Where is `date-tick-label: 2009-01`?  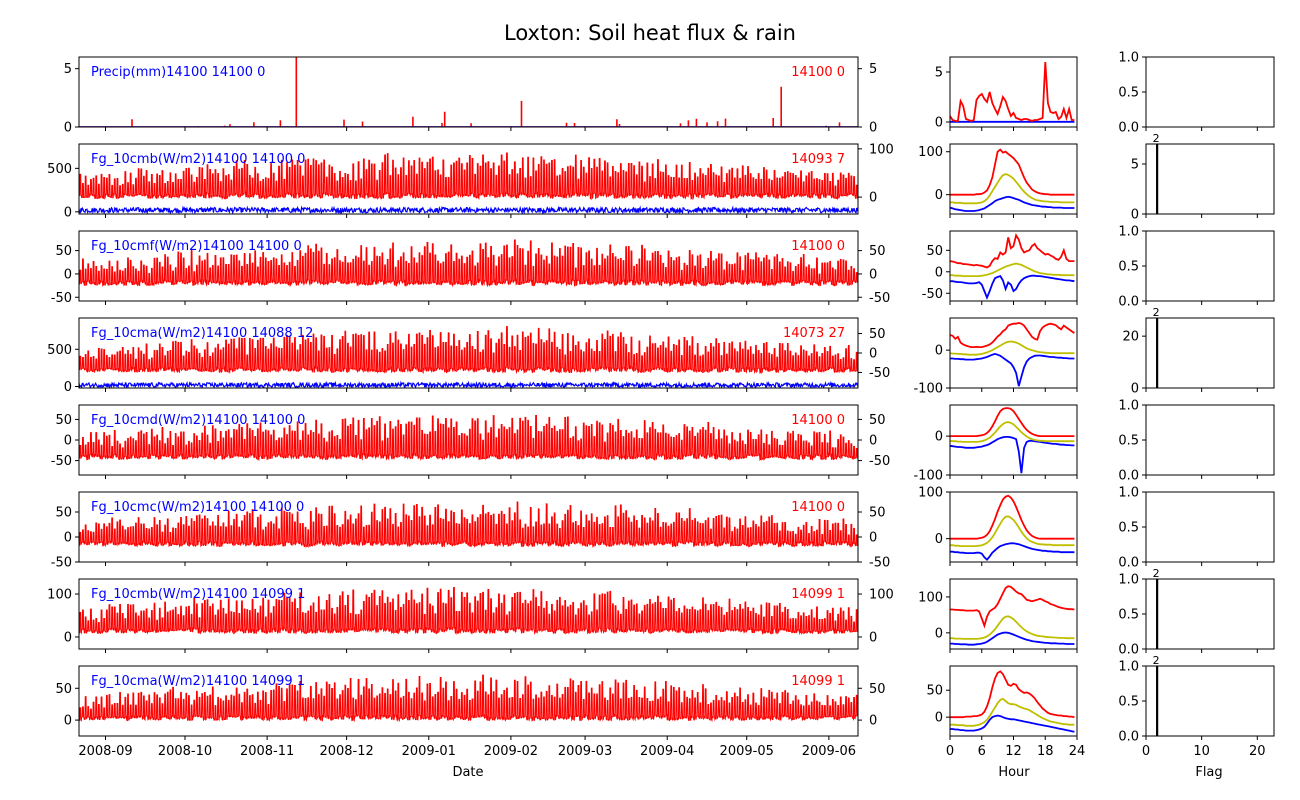
date-tick-label: 2009-01 is located at coordinates (429, 751).